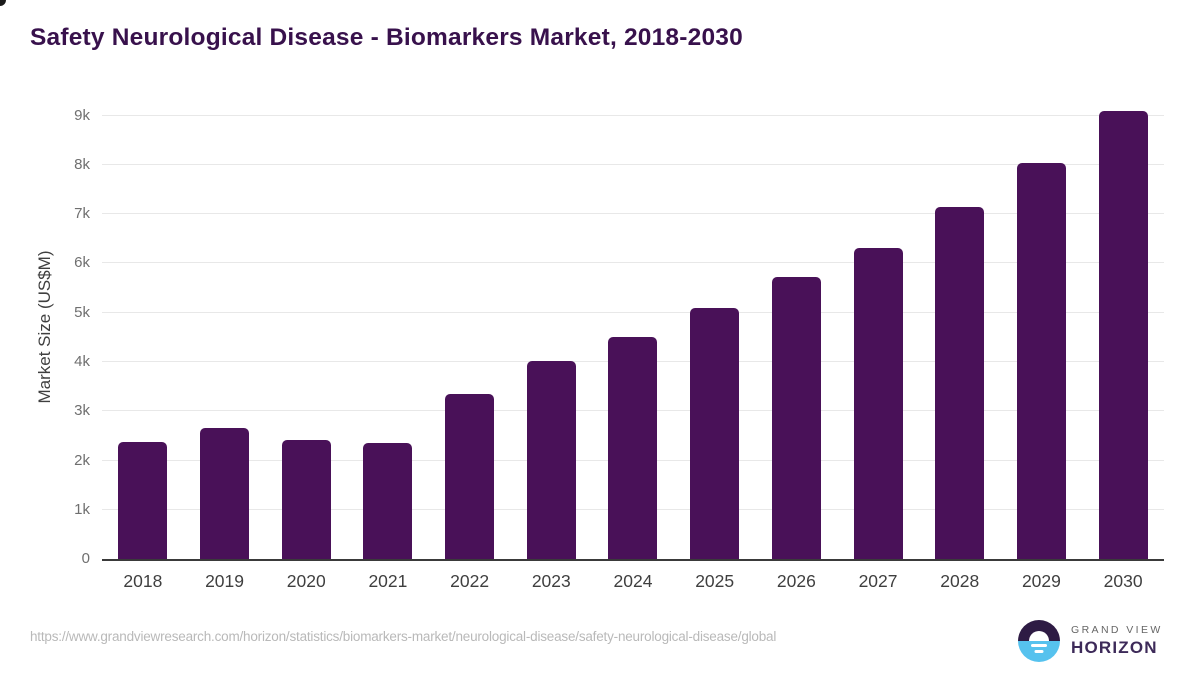  Describe the element at coordinates (551, 581) in the screenshot. I see `x-tick-label-2023: 2023` at that location.